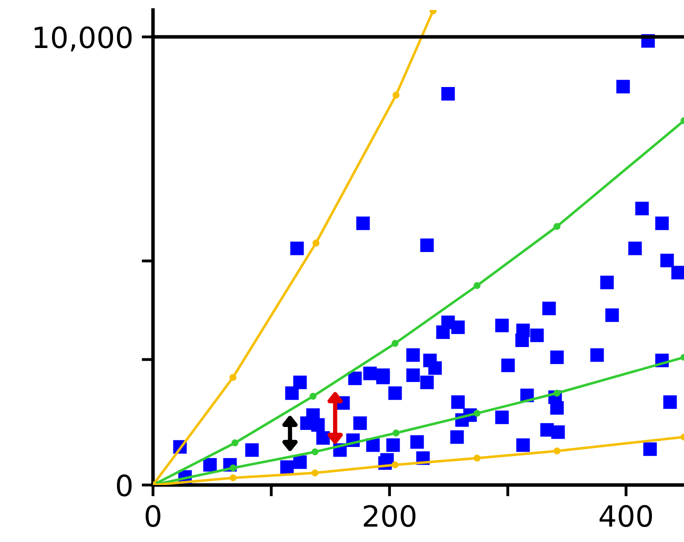 The height and width of the screenshot is (542, 684). Describe the element at coordinates (83, 39) in the screenshot. I see `y-tick-label: 10,000` at that location.